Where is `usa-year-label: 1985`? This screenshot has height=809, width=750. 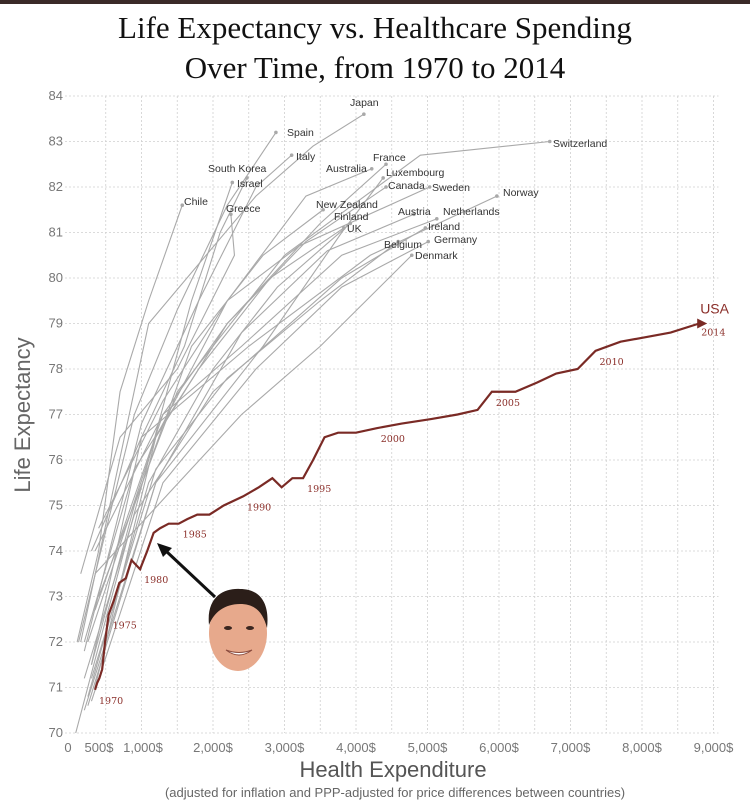 usa-year-label: 1985 is located at coordinates (195, 535).